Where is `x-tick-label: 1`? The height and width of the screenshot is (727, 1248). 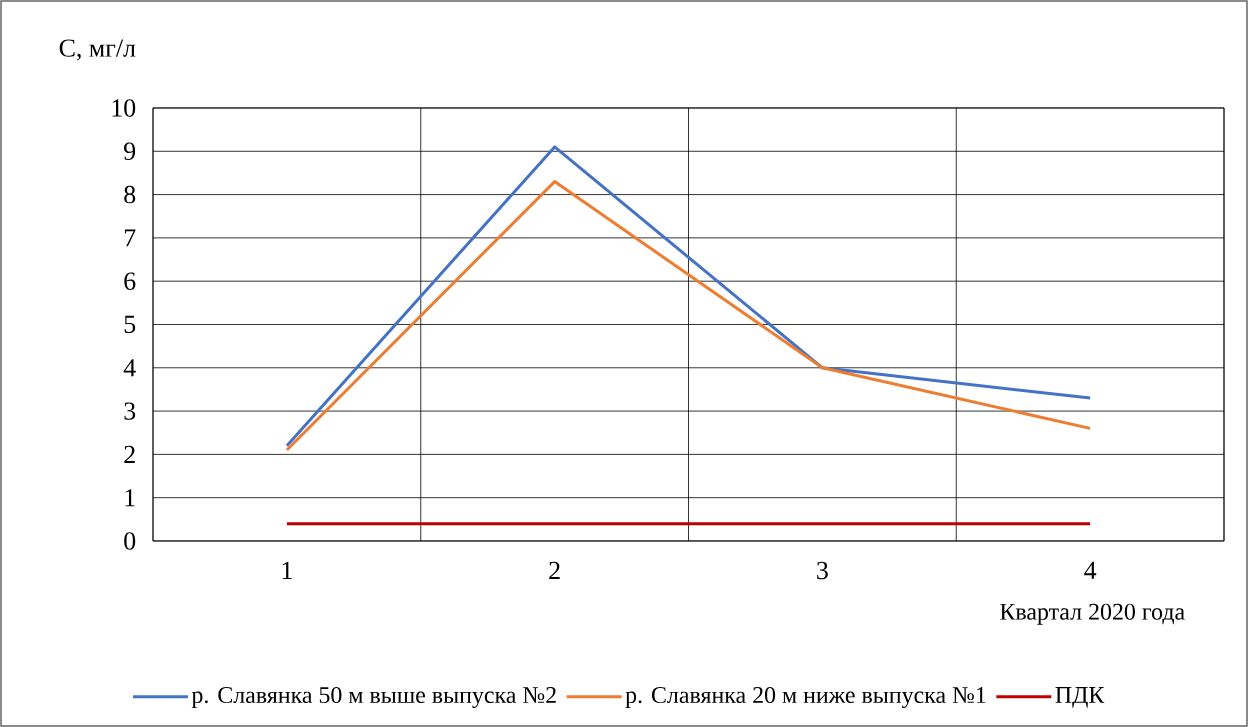
x-tick-label: 1 is located at coordinates (287, 570).